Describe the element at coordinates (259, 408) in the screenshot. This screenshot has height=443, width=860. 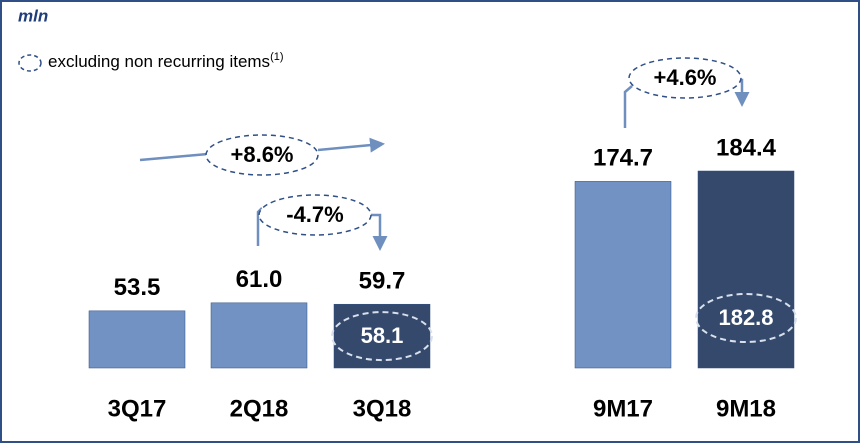
I see `category-label: 2Q18` at that location.